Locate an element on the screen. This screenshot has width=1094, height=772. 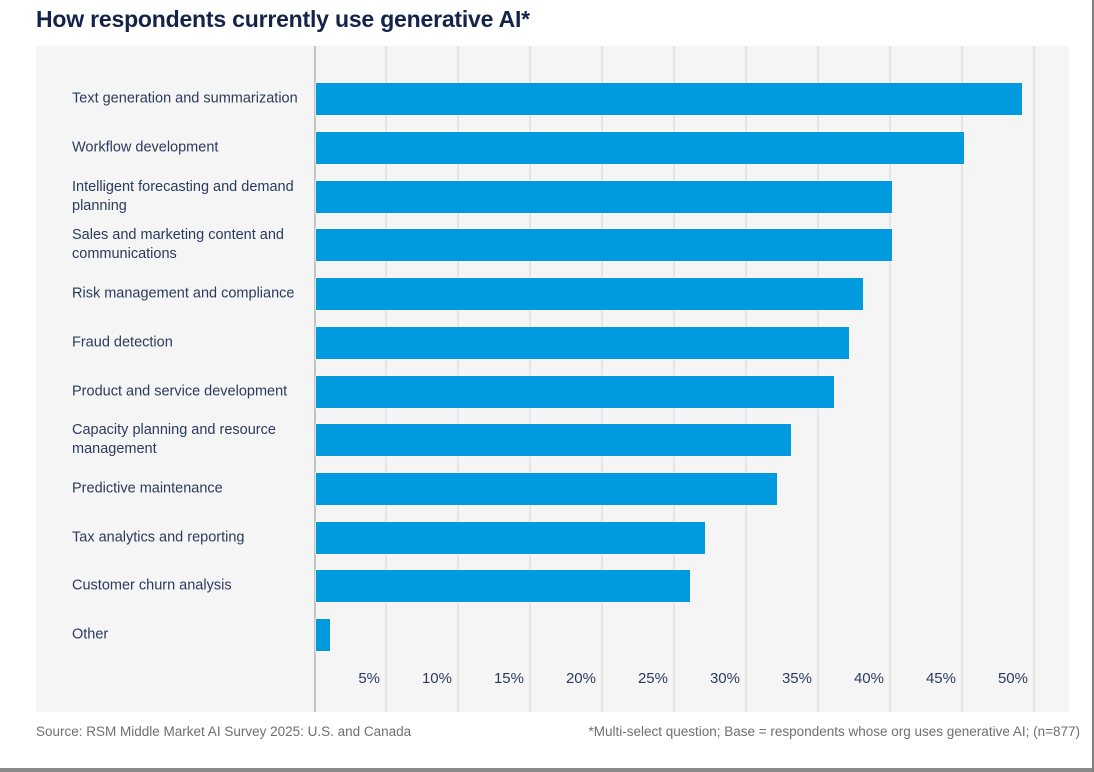
chart-row: Workflow development is located at coordinates (552, 148).